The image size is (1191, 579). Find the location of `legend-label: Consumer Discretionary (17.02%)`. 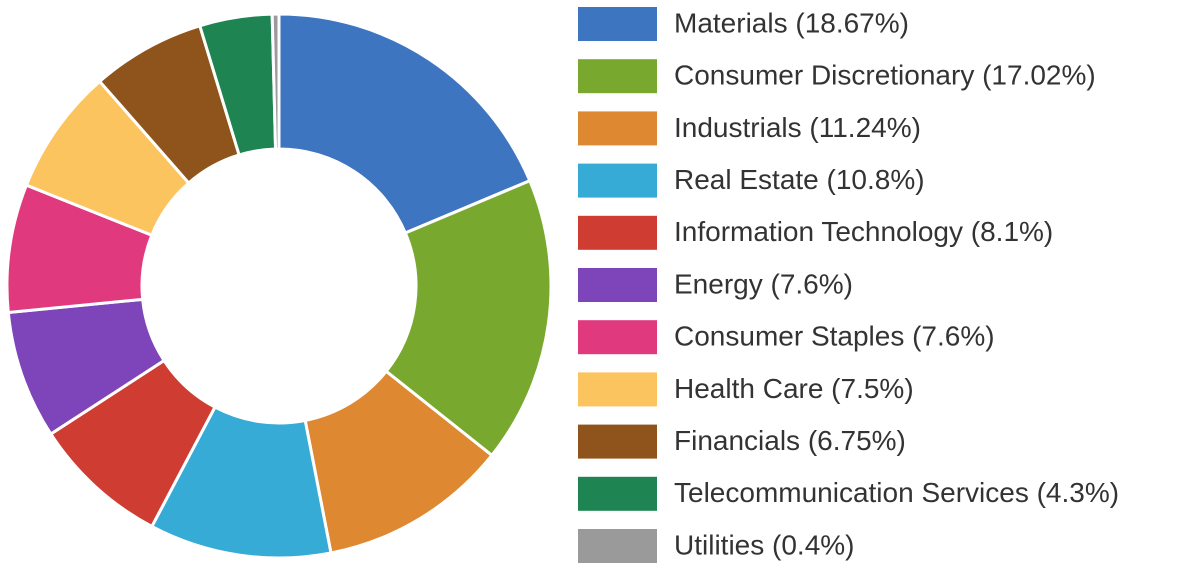

legend-label: Consumer Discretionary (17.02%) is located at coordinates (885, 75).